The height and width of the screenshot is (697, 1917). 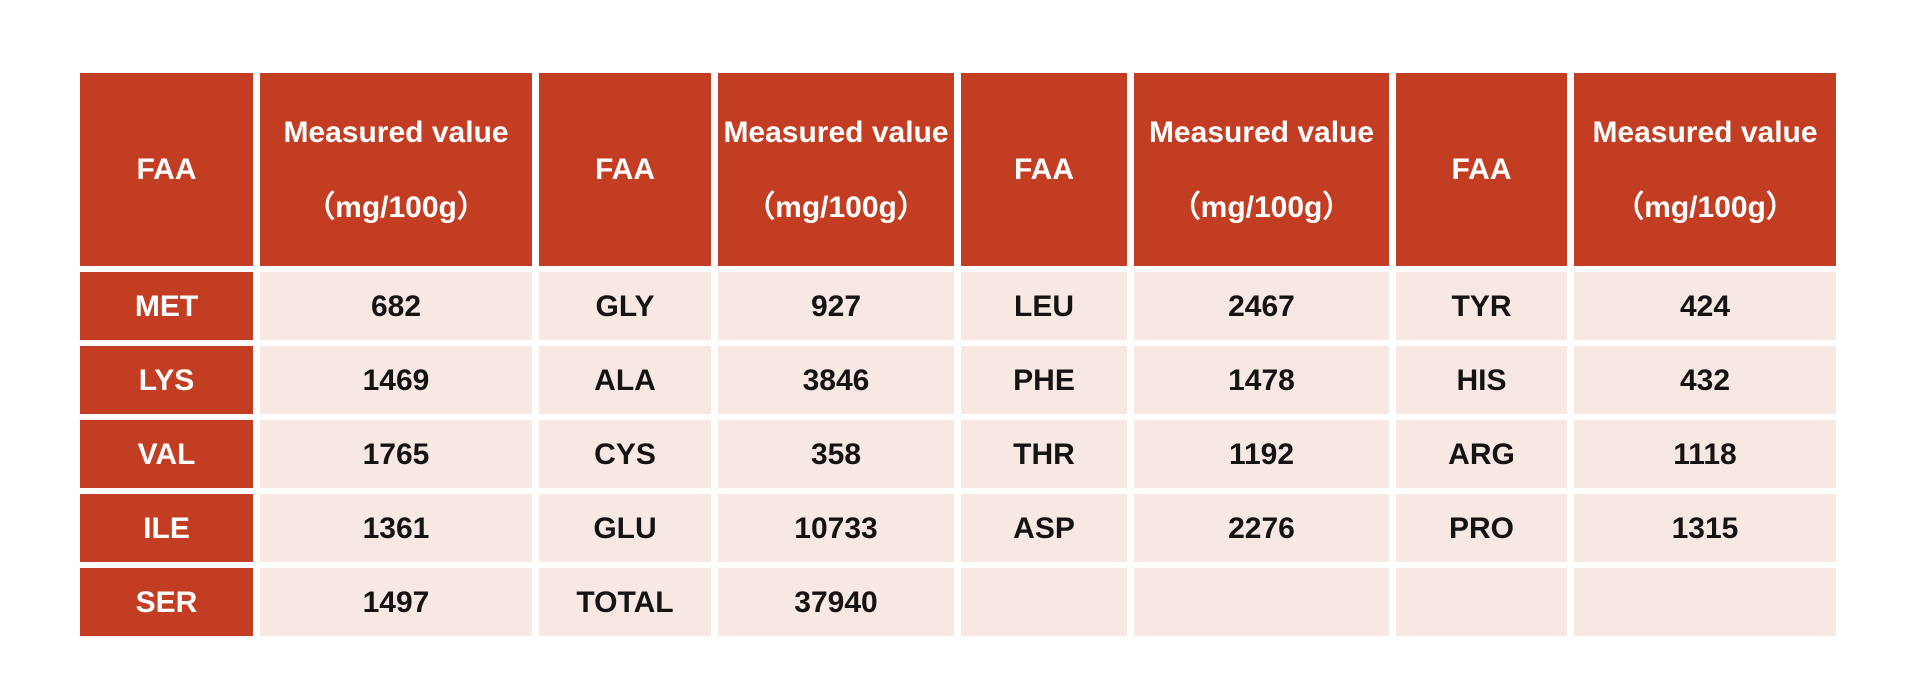 I want to click on row-label-cell-r1: LYS, so click(x=166, y=380).